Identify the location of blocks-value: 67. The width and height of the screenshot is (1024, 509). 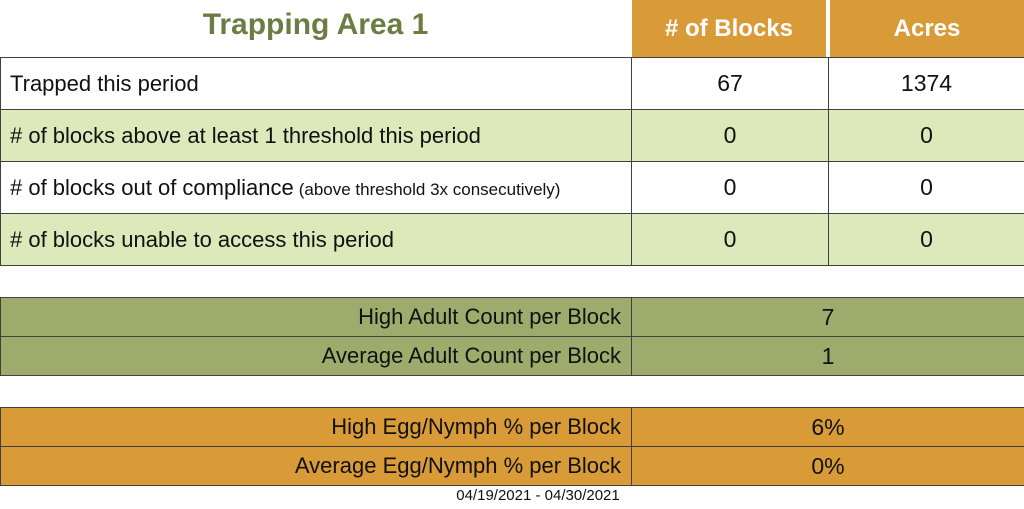
(730, 83).